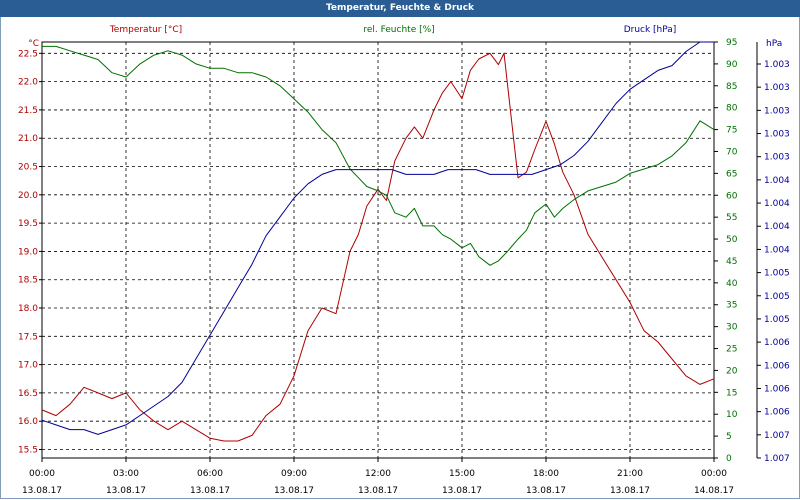 The height and width of the screenshot is (500, 800). I want to click on humidity-tick-label: 30, so click(732, 328).